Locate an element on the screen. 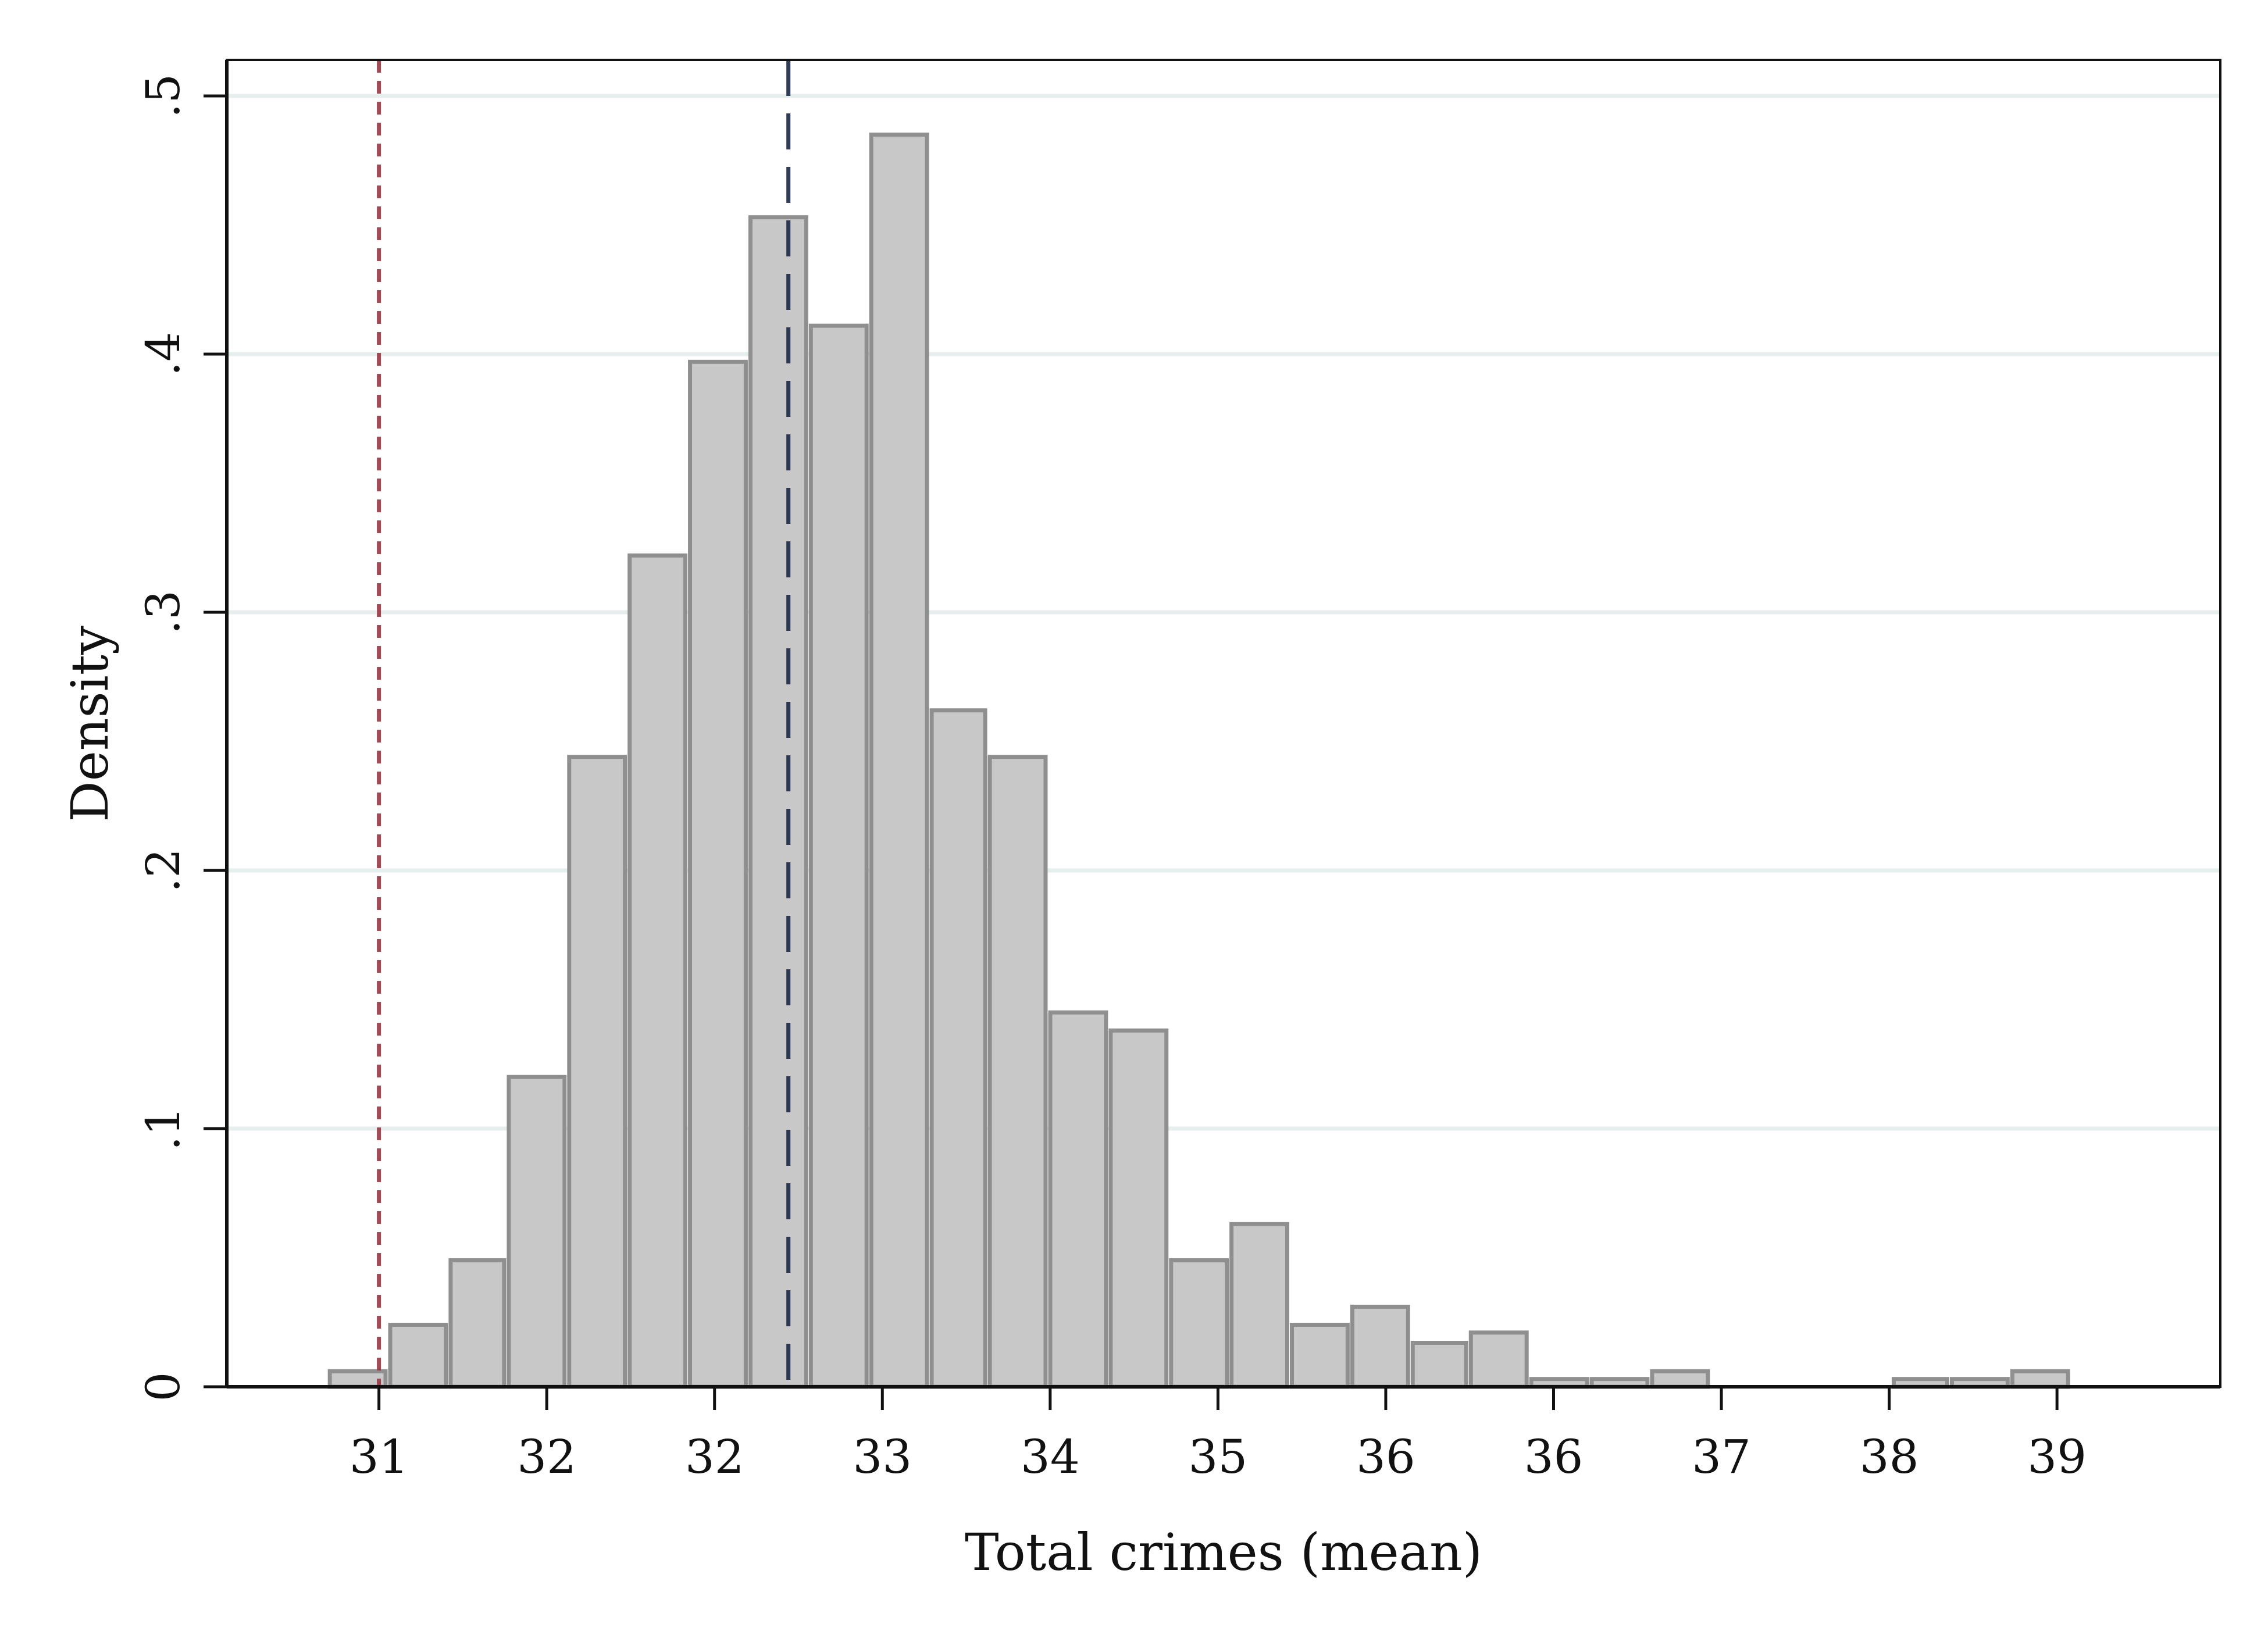  y-tick-label: .1 is located at coordinates (163, 1129).